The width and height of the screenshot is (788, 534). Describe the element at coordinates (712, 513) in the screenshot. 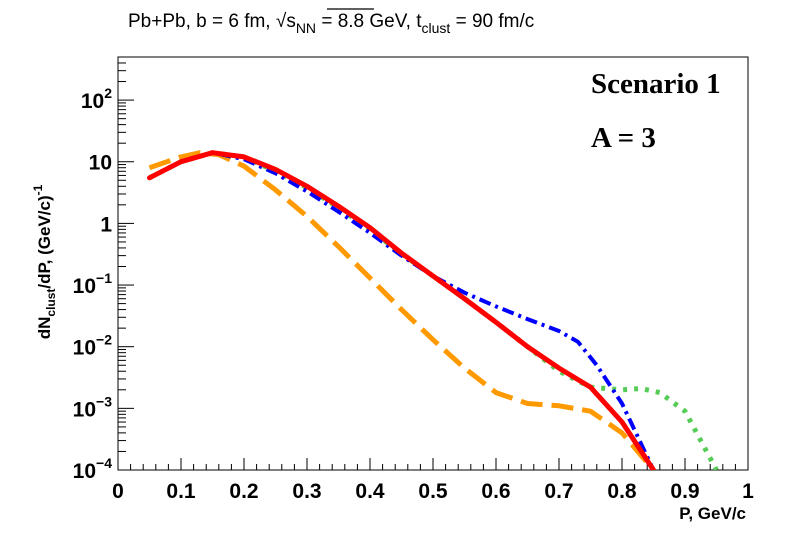

I see `x-axis-title: P, GeV/c` at that location.